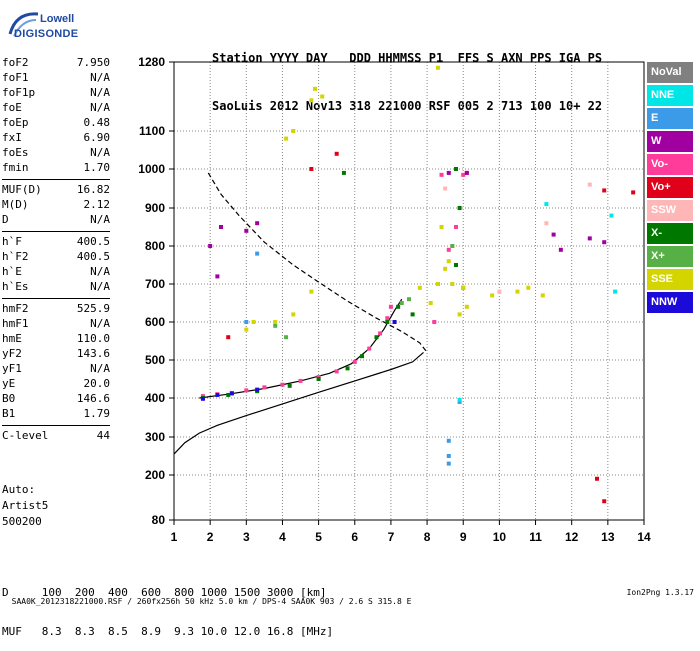 The image size is (700, 651). What do you see at coordinates (42, 26) in the screenshot?
I see `lowell-digisonde-logo: Lowell DIGISONDE` at bounding box center [42, 26].